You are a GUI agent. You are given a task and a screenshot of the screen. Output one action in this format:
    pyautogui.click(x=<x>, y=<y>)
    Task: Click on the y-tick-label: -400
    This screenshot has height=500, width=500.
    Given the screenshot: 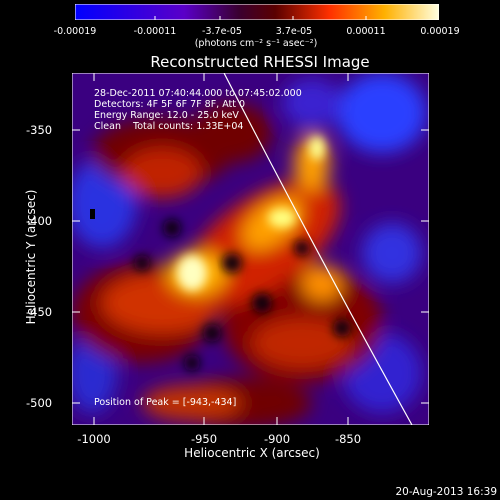 What is the action you would take?
    pyautogui.click(x=39, y=221)
    